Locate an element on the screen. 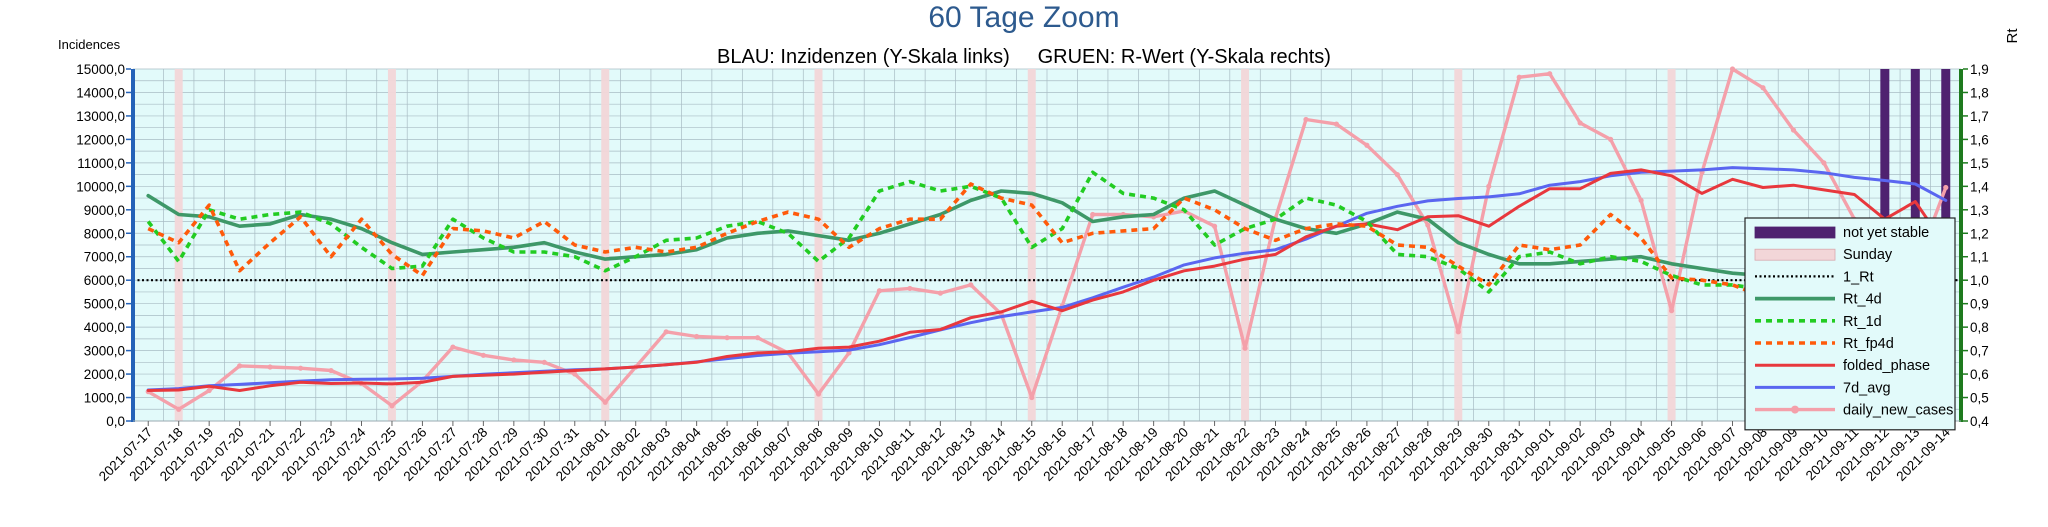  left-tick-label: 11000,0 is located at coordinates (101, 163).